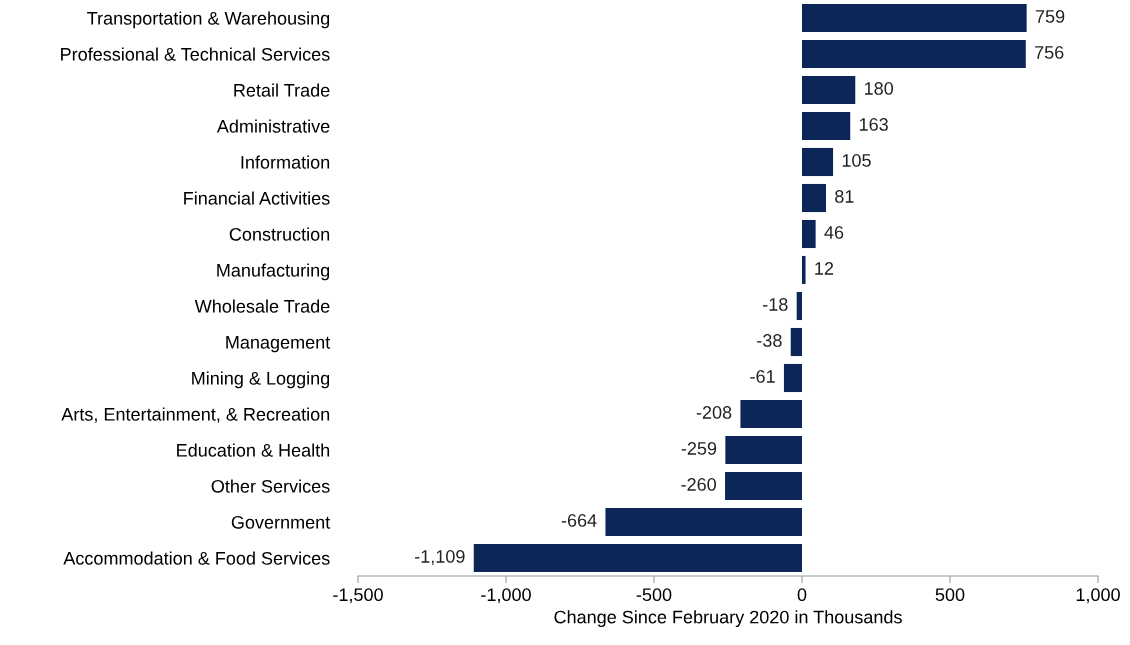 The height and width of the screenshot is (645, 1130). Describe the element at coordinates (834, 232) in the screenshot. I see `data-label: 46` at that location.